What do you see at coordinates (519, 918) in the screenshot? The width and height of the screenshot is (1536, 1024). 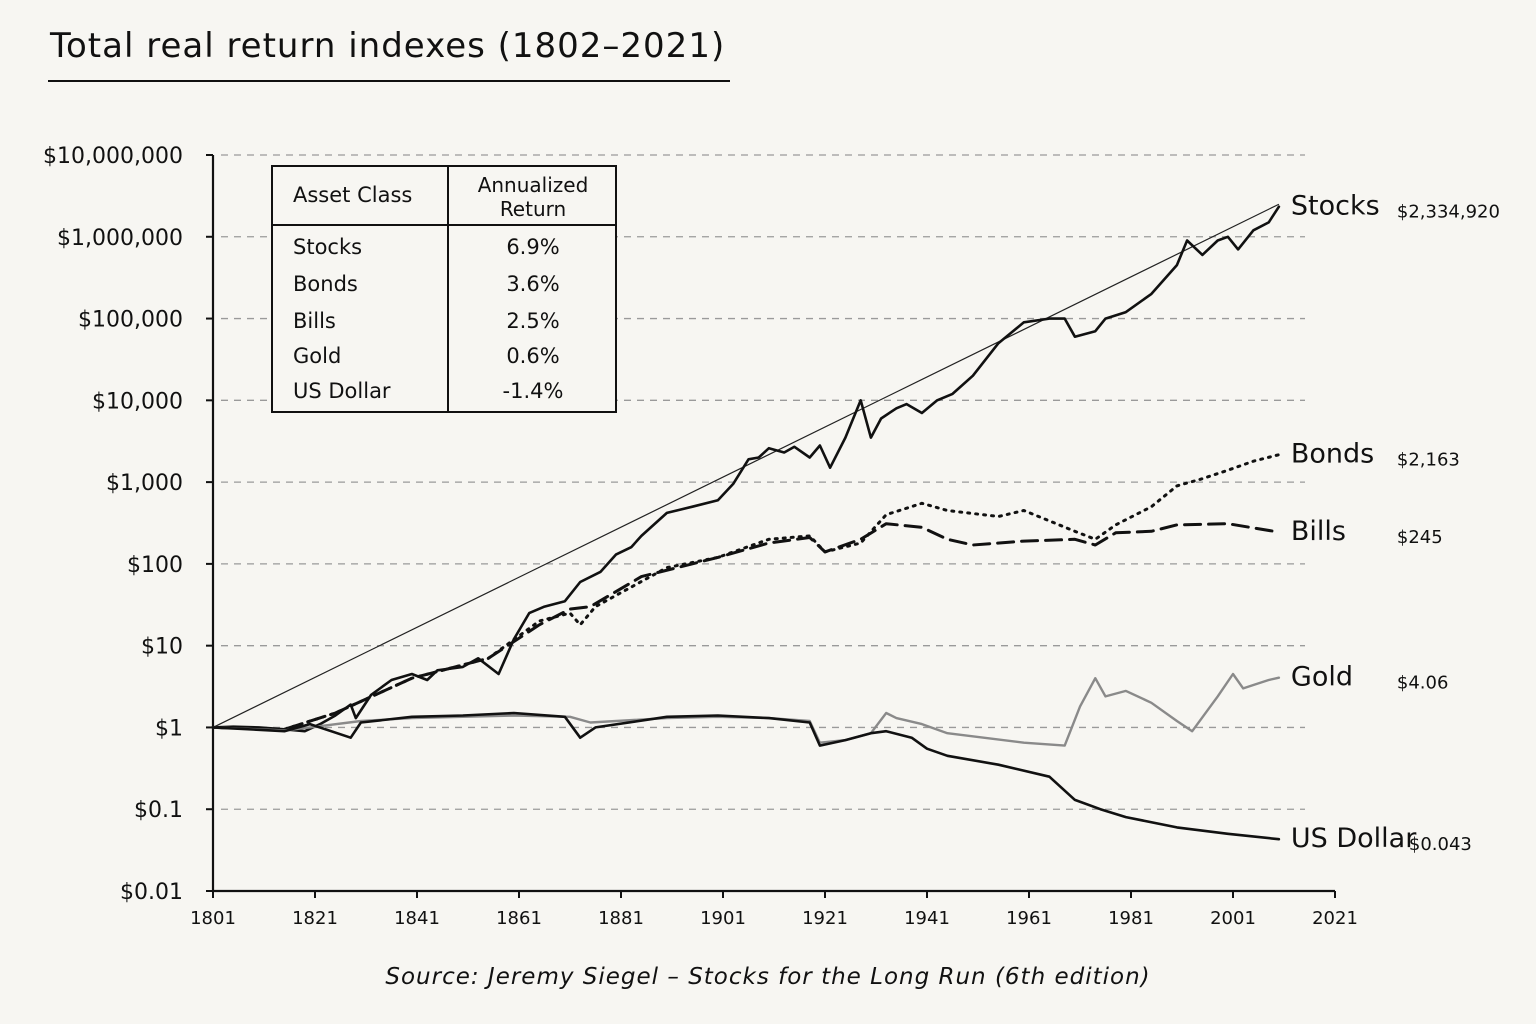 I see `x-tick-label: 1861` at bounding box center [519, 918].